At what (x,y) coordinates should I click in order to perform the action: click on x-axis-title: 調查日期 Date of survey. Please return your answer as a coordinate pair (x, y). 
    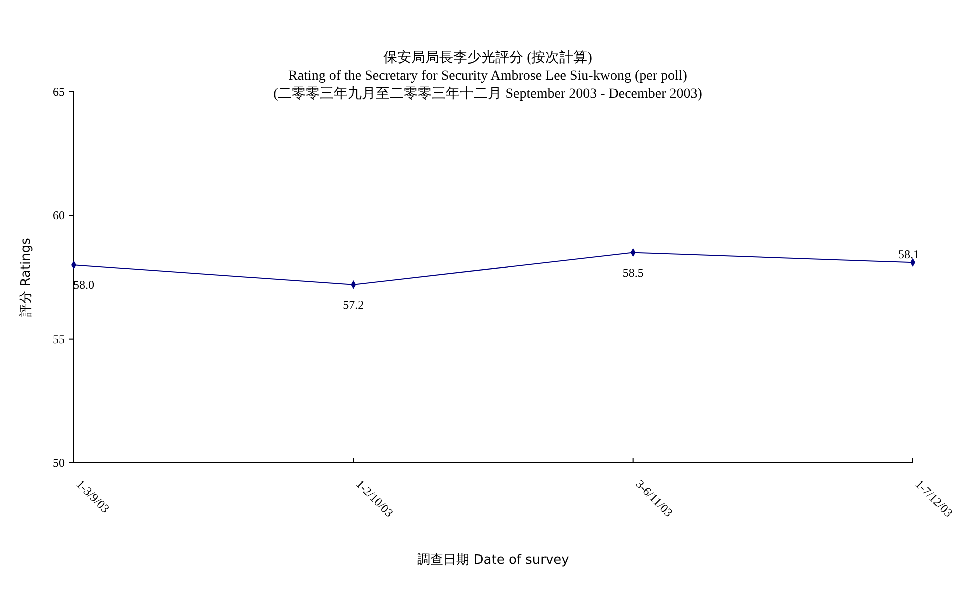
    Looking at the image, I should click on (494, 560).